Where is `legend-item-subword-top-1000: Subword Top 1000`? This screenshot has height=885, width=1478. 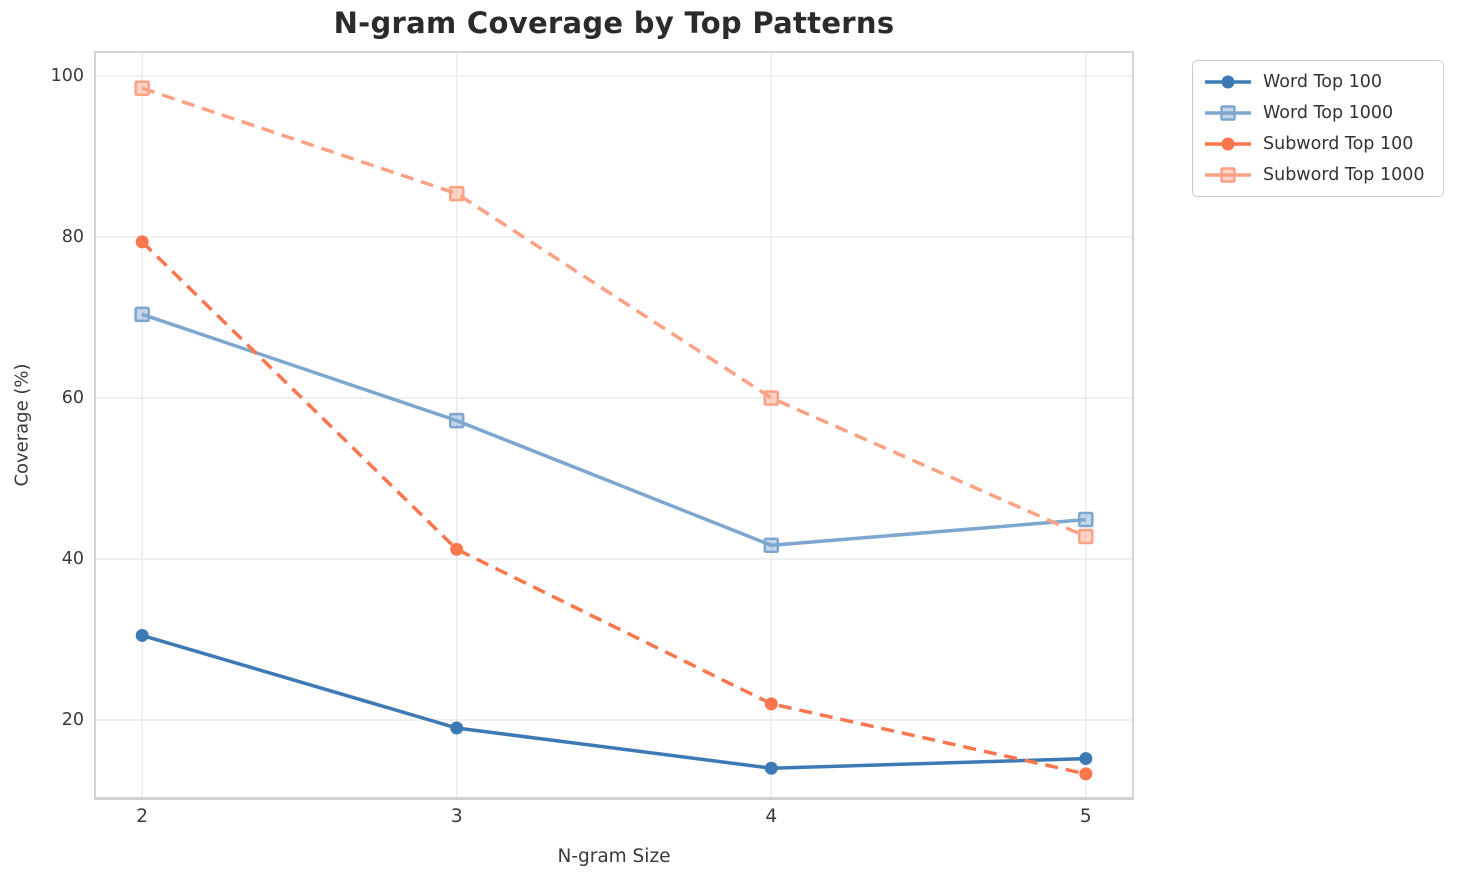
legend-item-subword-top-1000: Subword Top 1000 is located at coordinates (1315, 175).